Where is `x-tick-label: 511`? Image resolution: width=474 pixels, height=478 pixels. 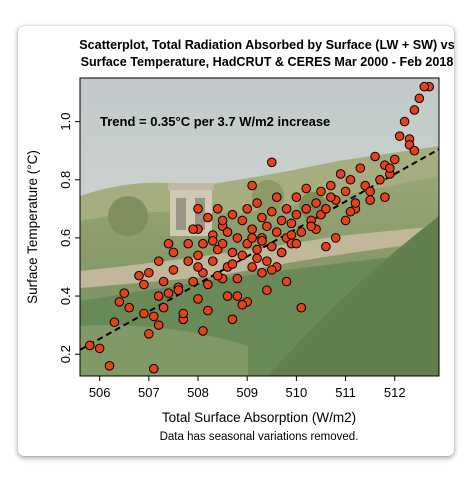
x-tick-label: 511 is located at coordinates (345, 392).